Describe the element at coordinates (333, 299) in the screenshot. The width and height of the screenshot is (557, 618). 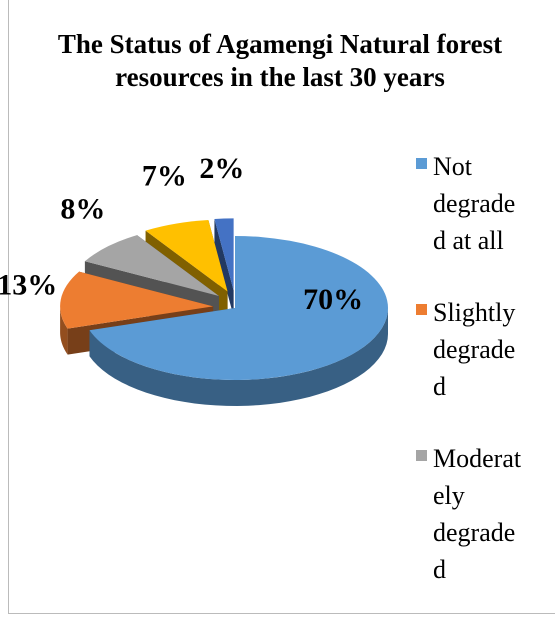
I see `data-label: 70%` at that location.